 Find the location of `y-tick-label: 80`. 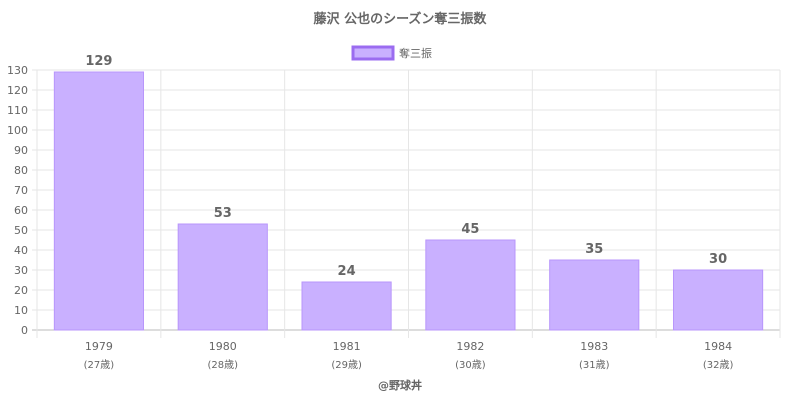

y-tick-label: 80 is located at coordinates (21, 170).